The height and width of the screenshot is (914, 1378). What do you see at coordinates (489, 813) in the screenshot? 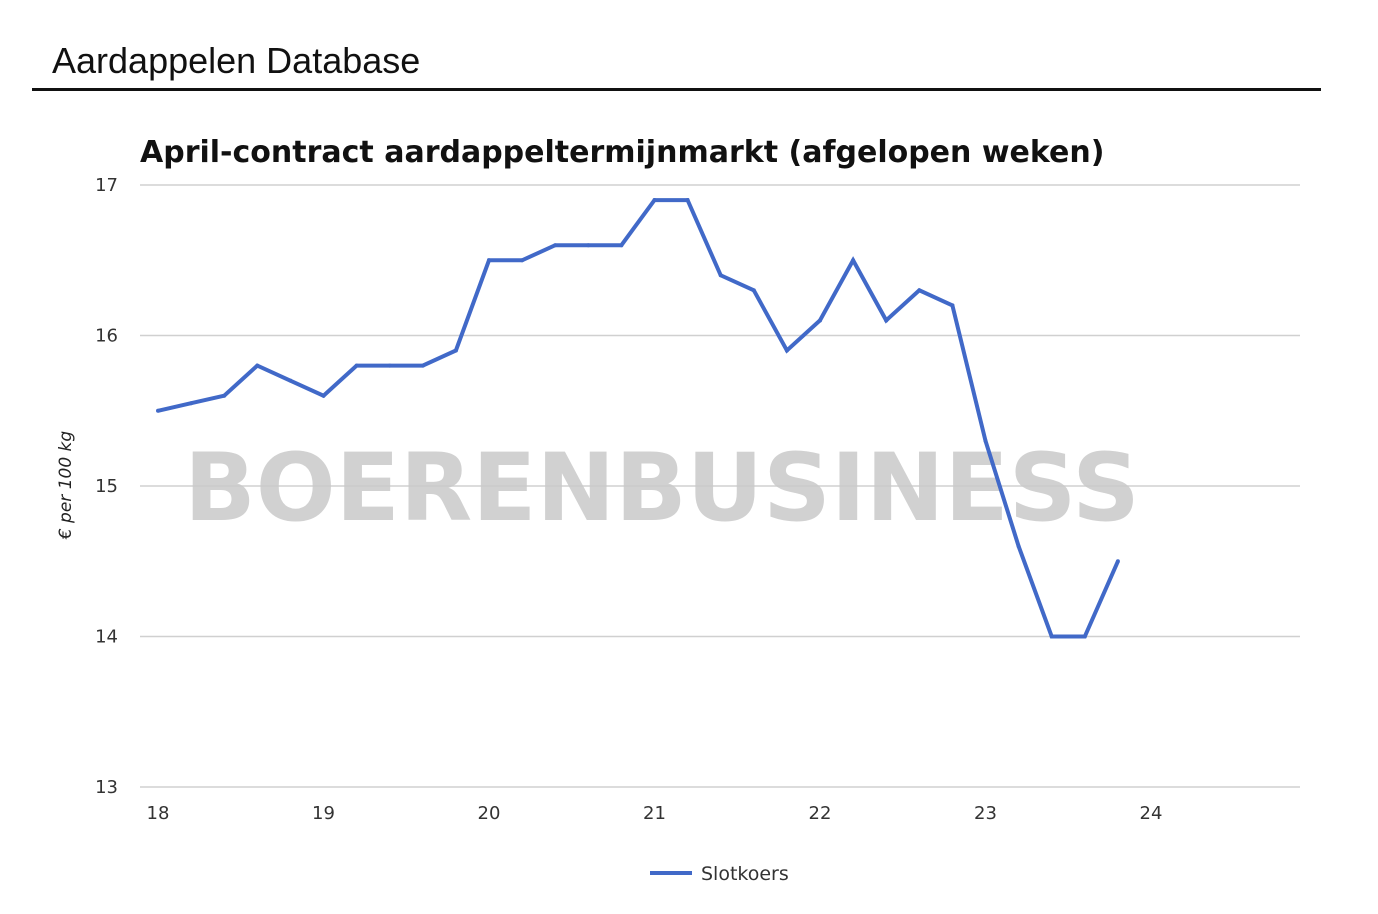
I see `x-tick-label-20: 20` at bounding box center [489, 813].